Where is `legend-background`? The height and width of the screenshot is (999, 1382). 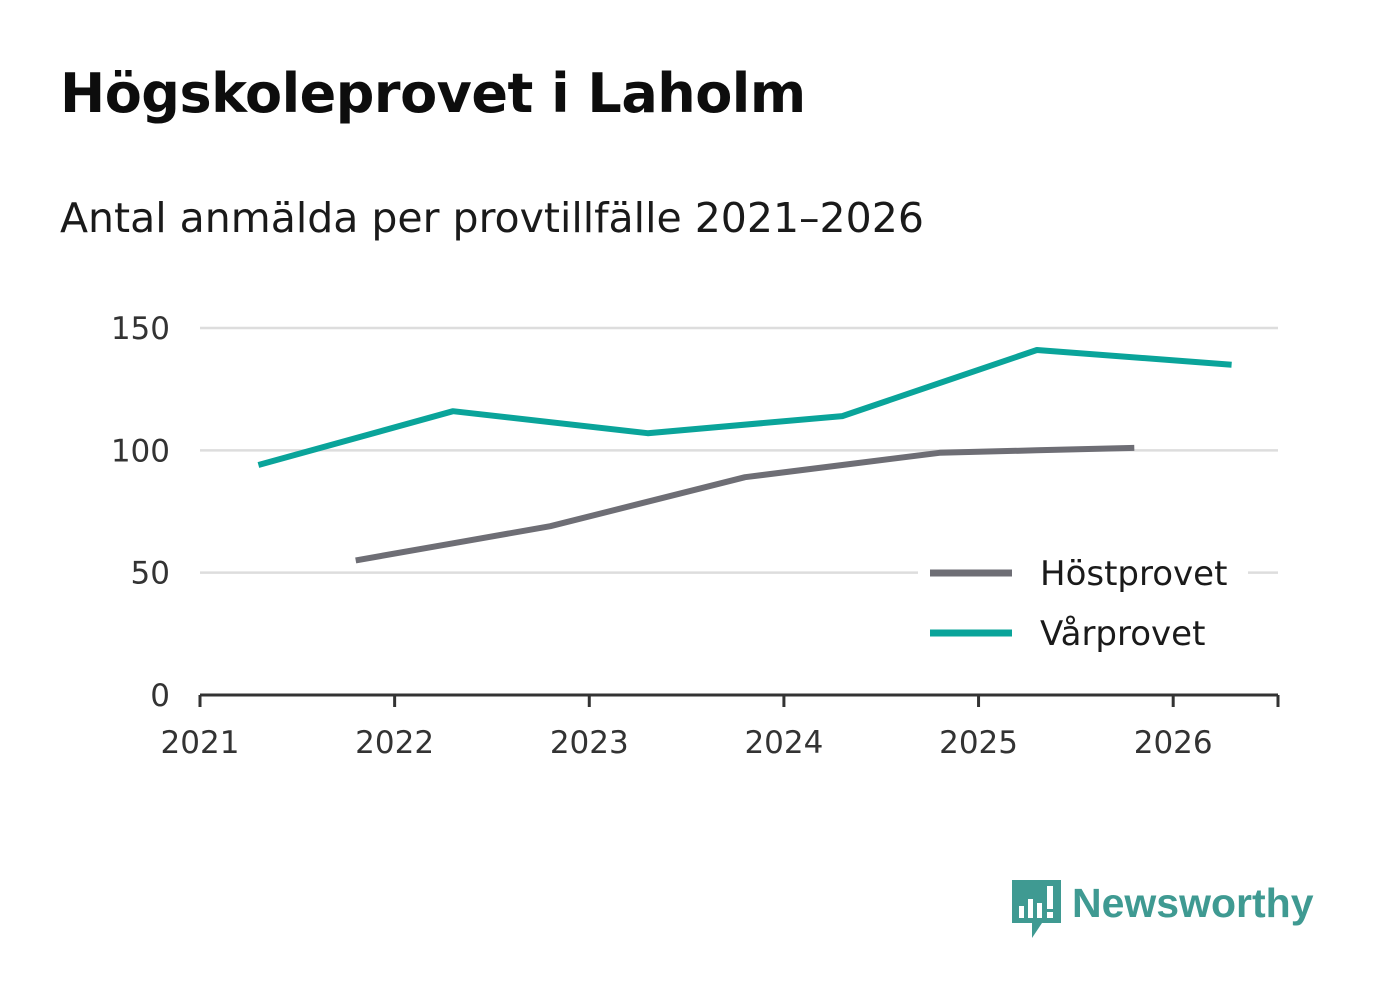
legend-background is located at coordinates (1083, 605).